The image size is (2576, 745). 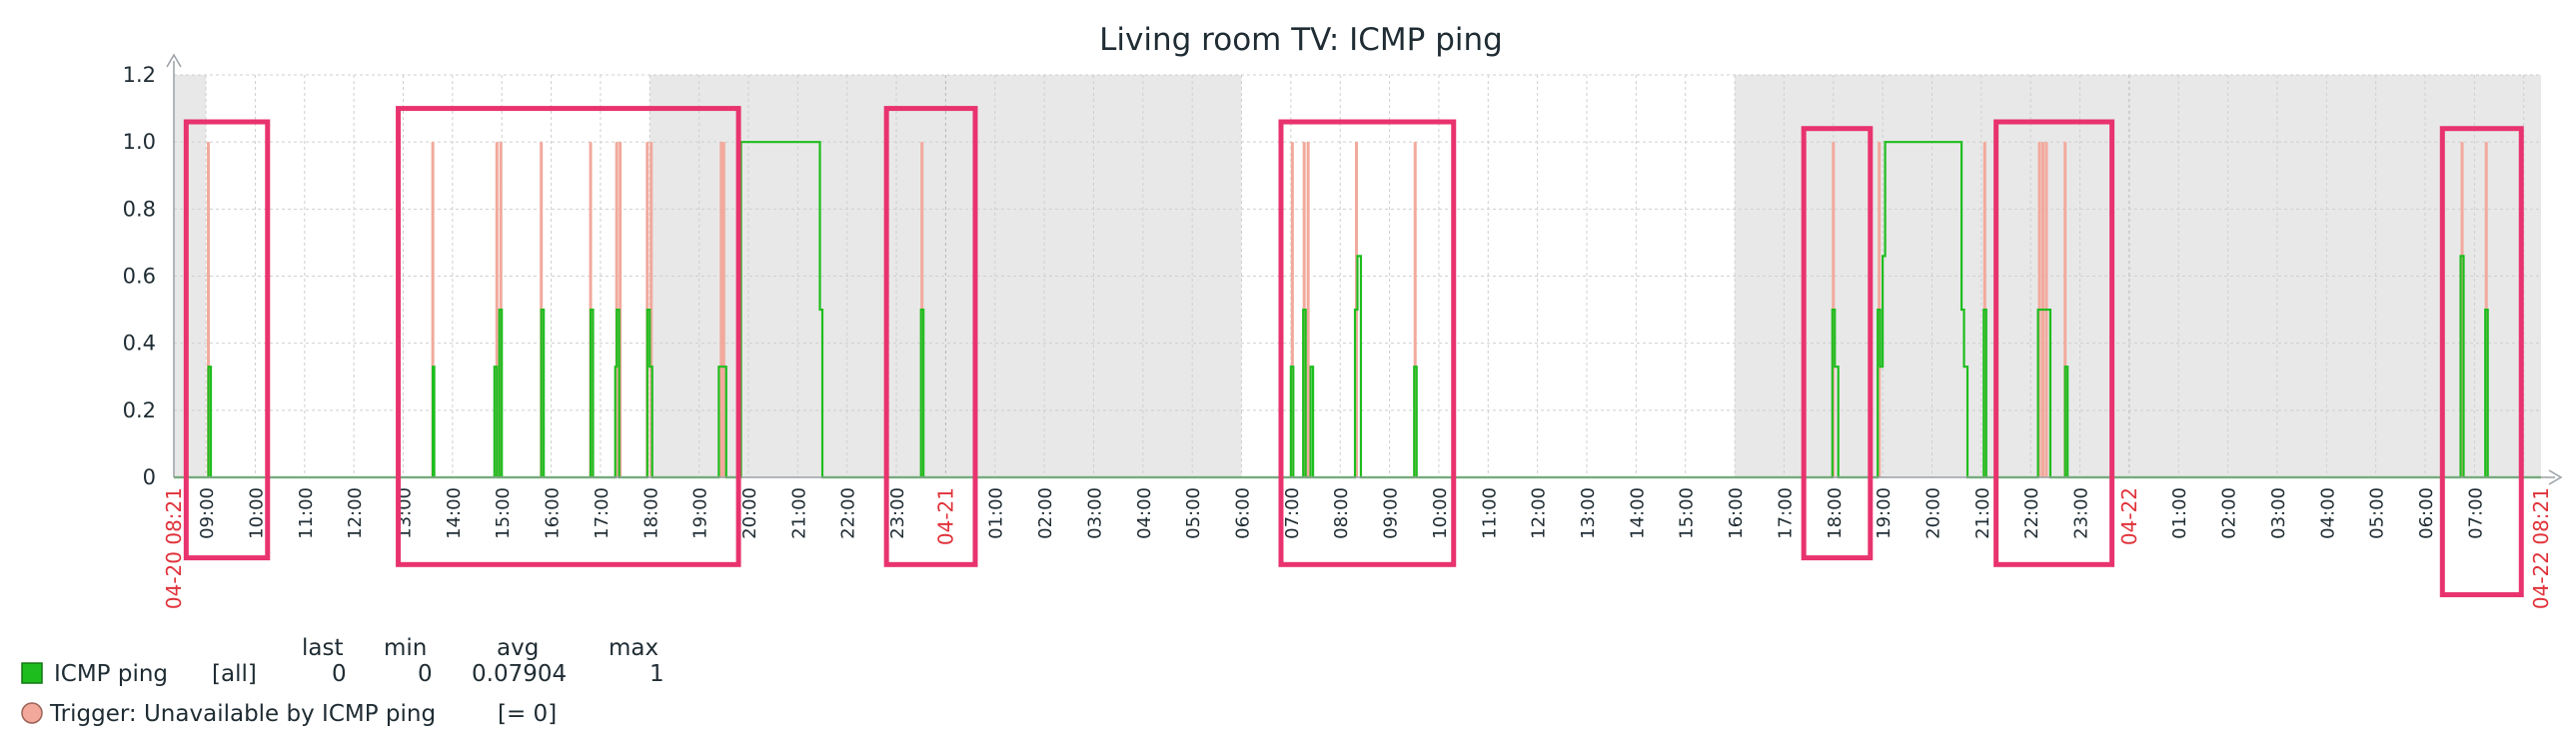 What do you see at coordinates (1588, 513) in the screenshot?
I see `x-tick-label: 13:00` at bounding box center [1588, 513].